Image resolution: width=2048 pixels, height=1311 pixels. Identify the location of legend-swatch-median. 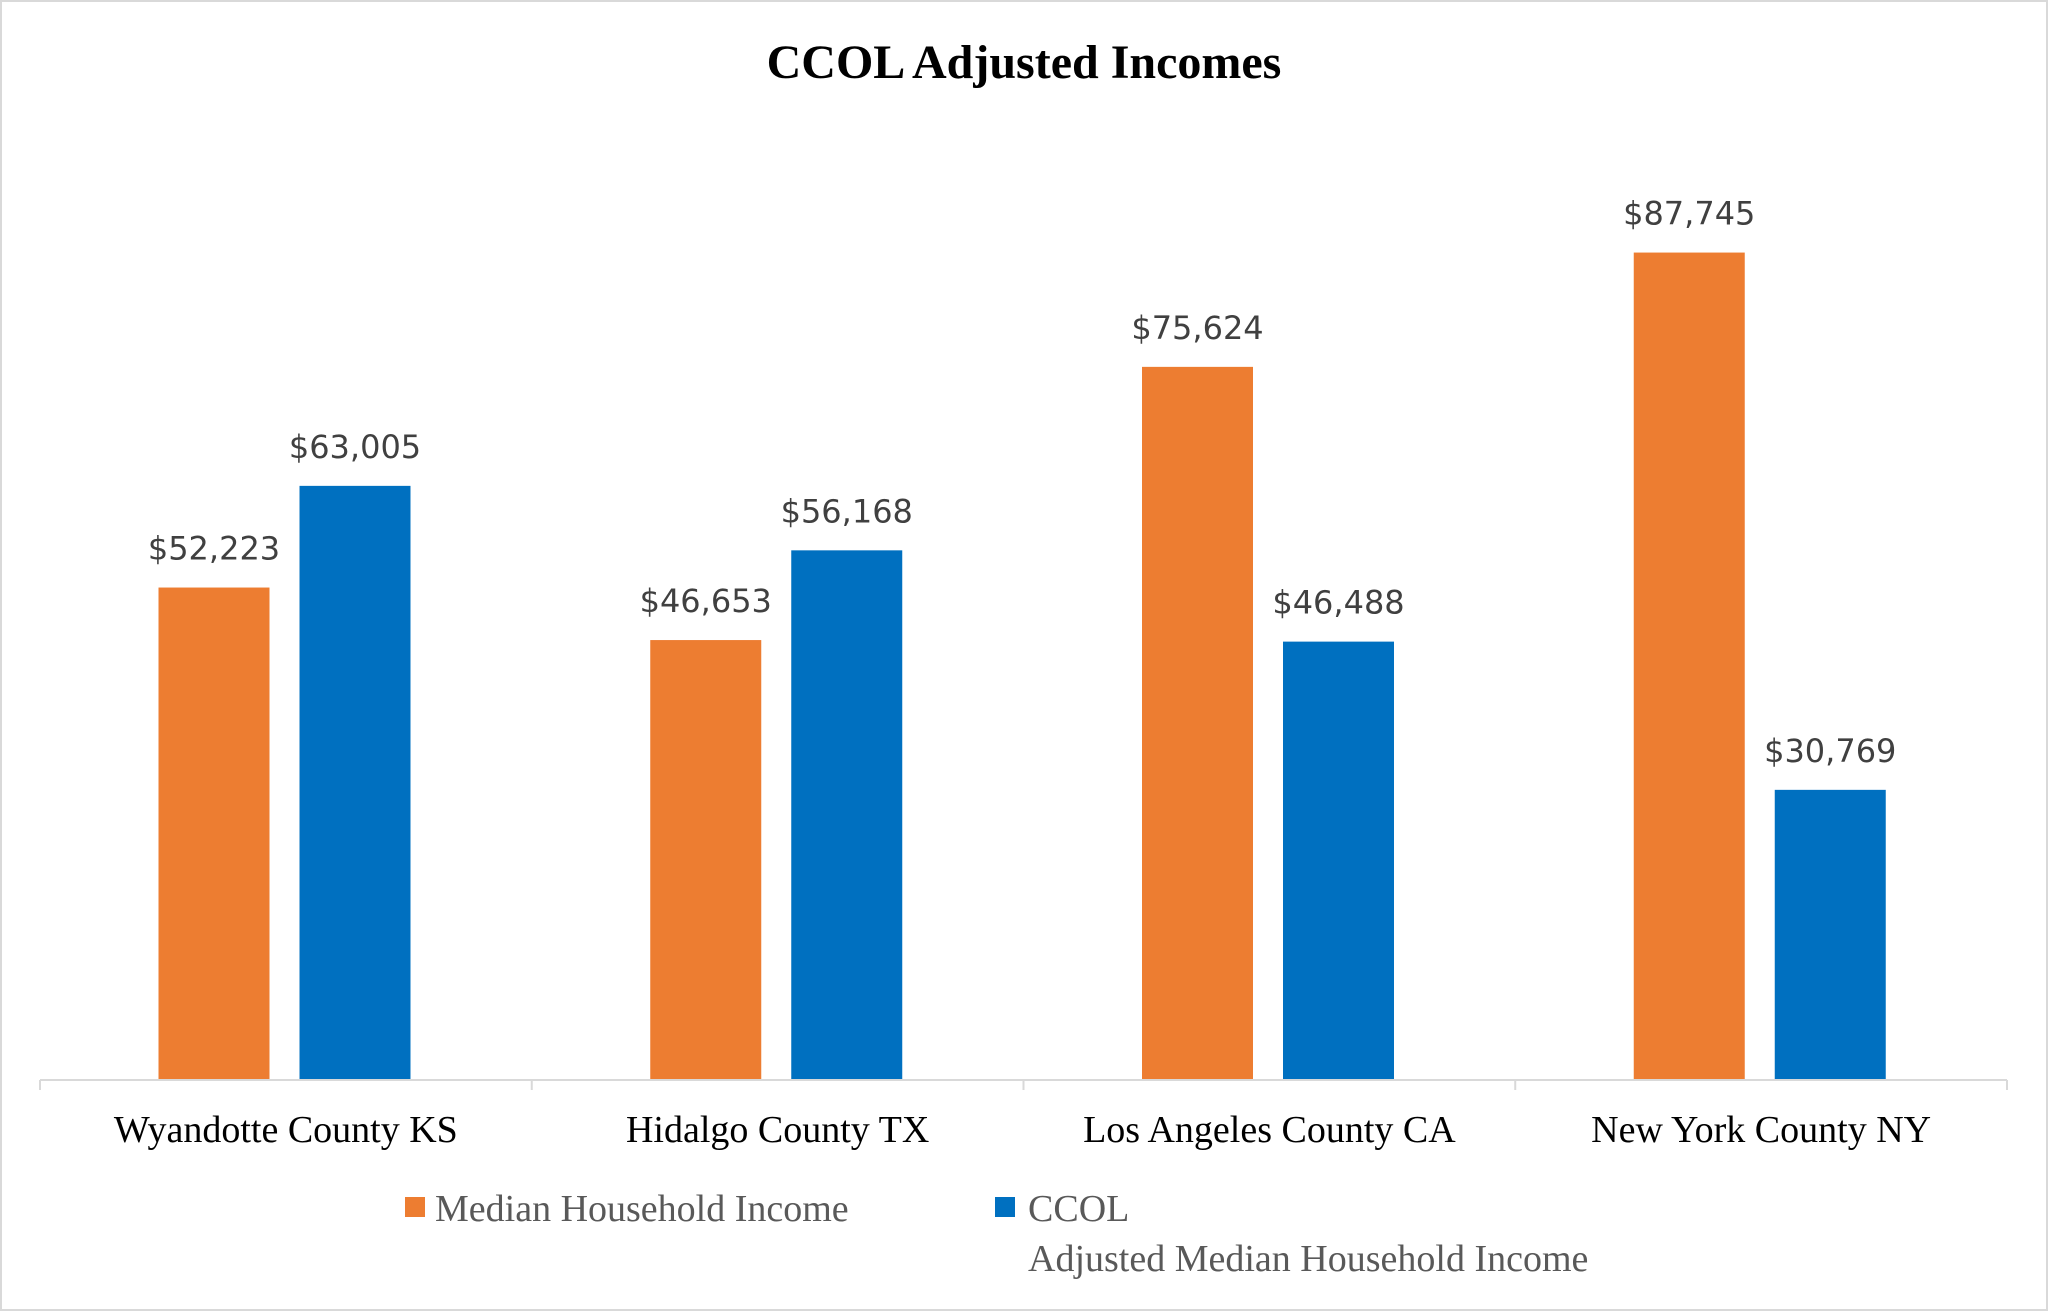
(415, 1207).